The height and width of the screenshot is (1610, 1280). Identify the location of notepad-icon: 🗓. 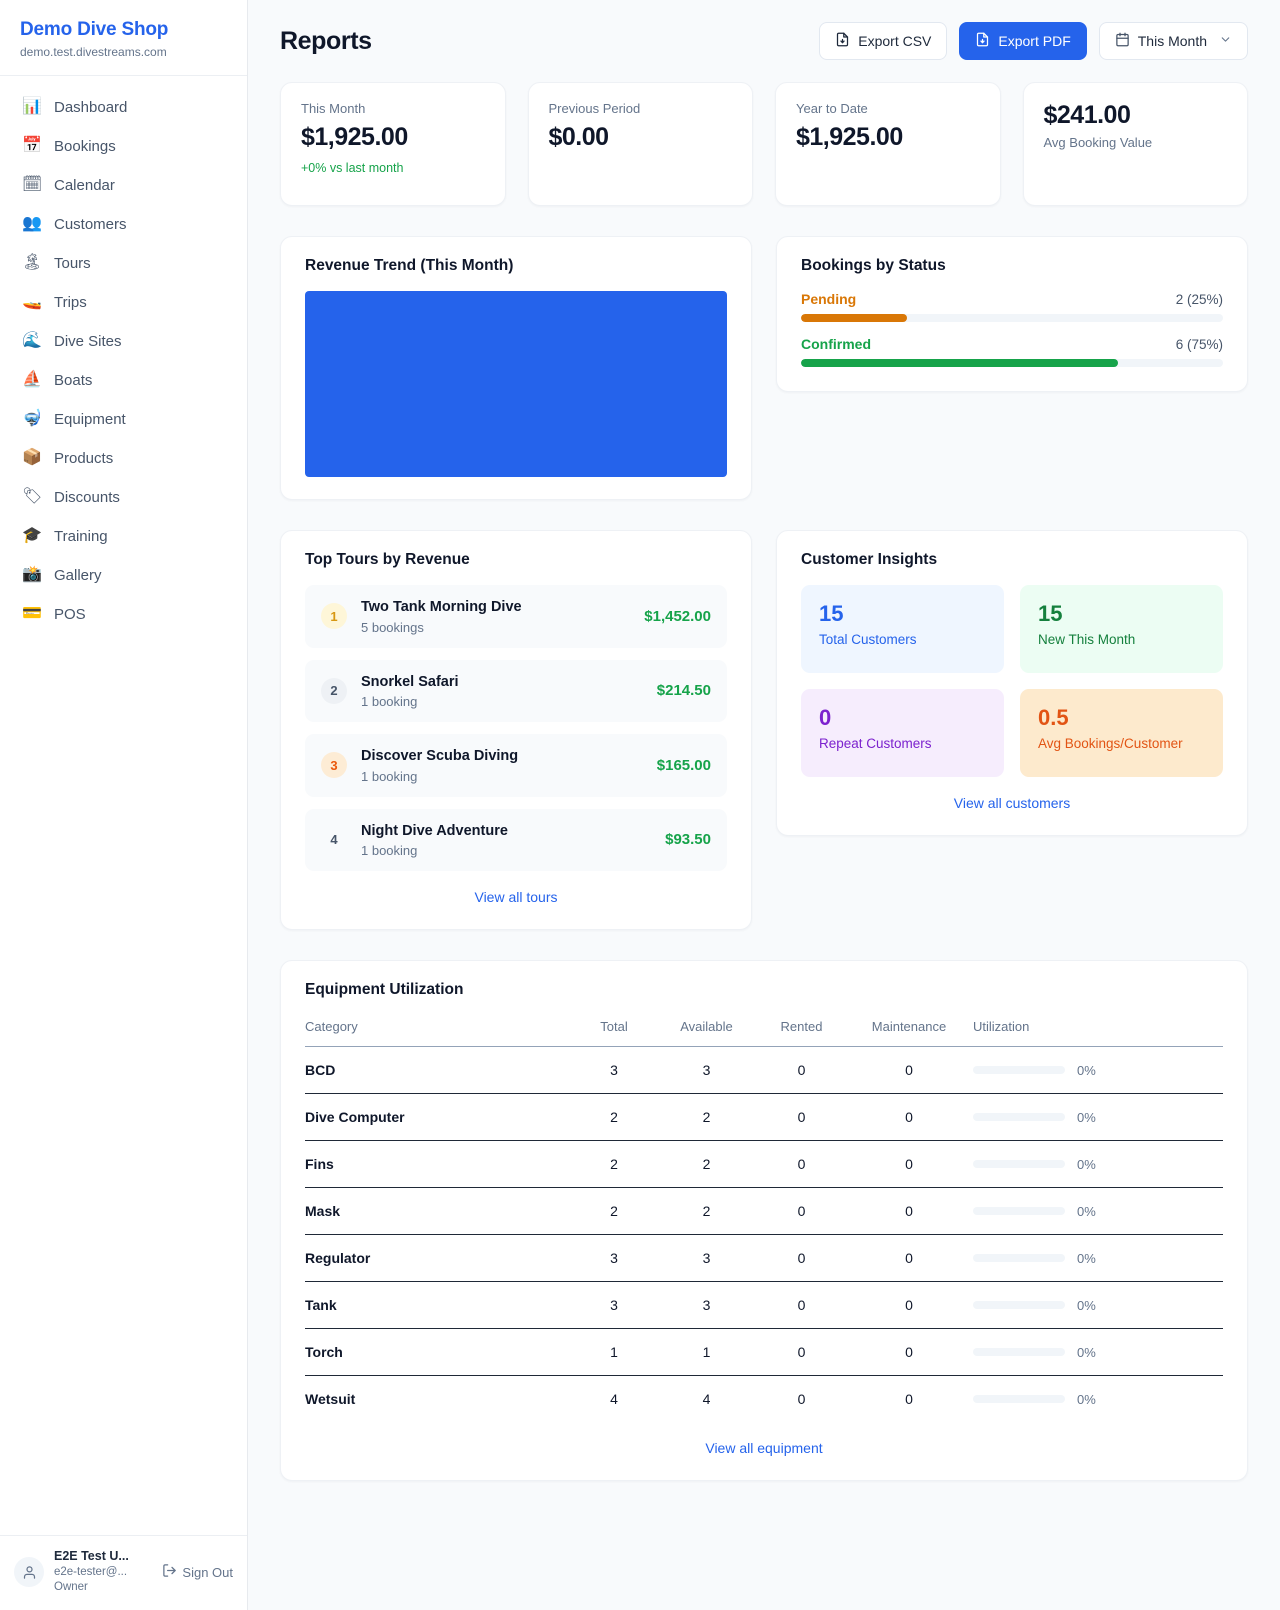
(32, 185).